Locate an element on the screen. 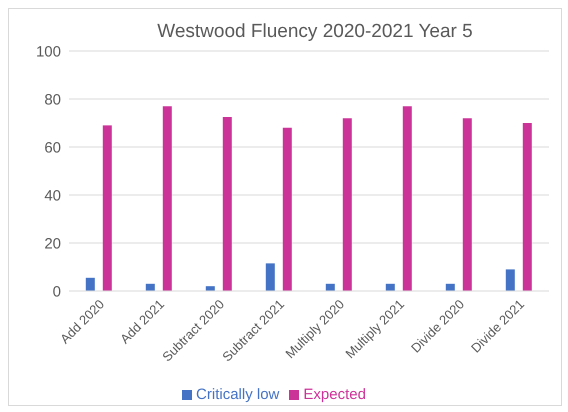  y-tick-label: 40 is located at coordinates (52, 195).